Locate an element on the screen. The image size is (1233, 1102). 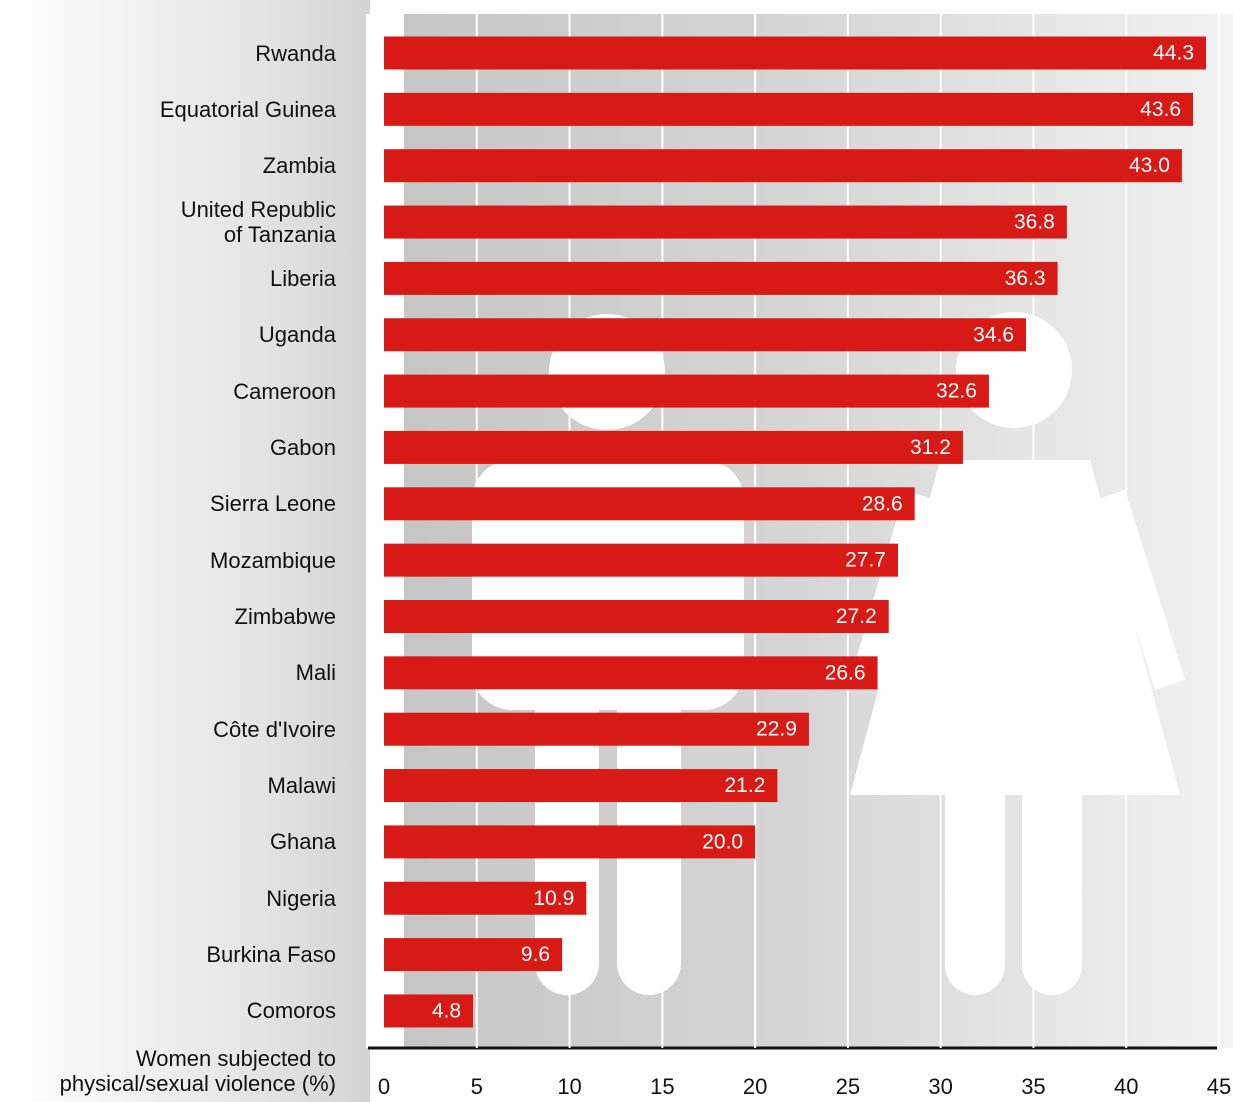
y-tick-label: Uganda is located at coordinates (297, 335).